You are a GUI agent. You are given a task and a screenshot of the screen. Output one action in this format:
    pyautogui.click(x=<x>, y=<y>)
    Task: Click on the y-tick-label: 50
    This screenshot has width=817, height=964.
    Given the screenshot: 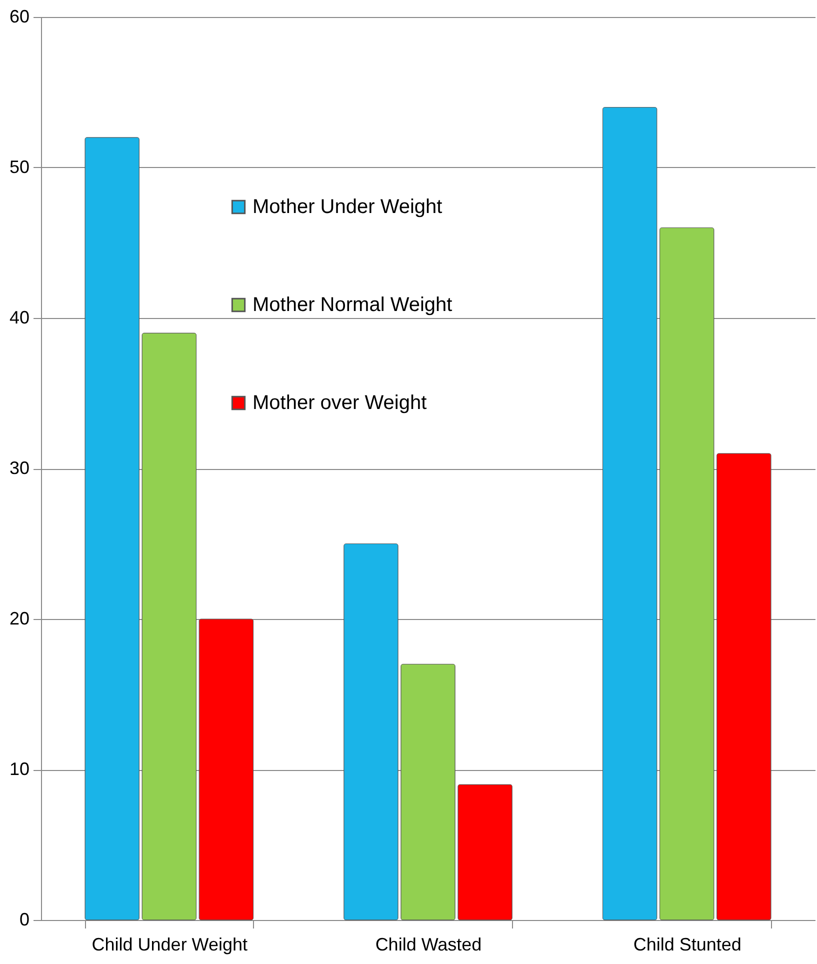 What is the action you would take?
    pyautogui.click(x=19, y=167)
    